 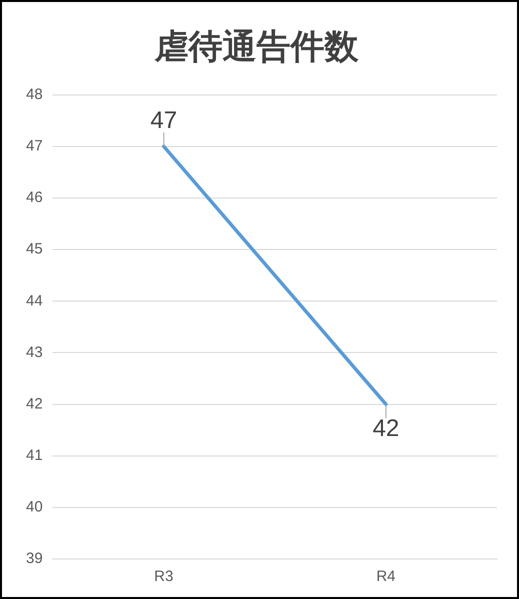 I want to click on y-tick-label: 39, so click(x=34, y=559).